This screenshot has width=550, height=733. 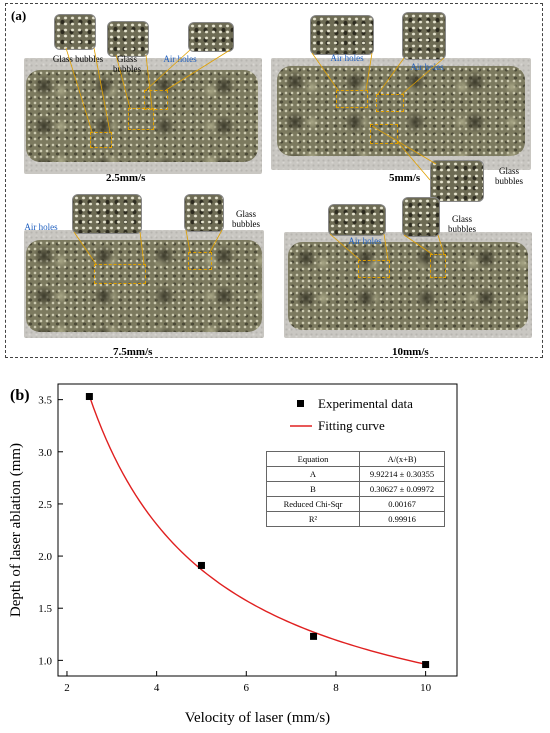 I want to click on x-tick-label: 10, so click(x=426, y=688).